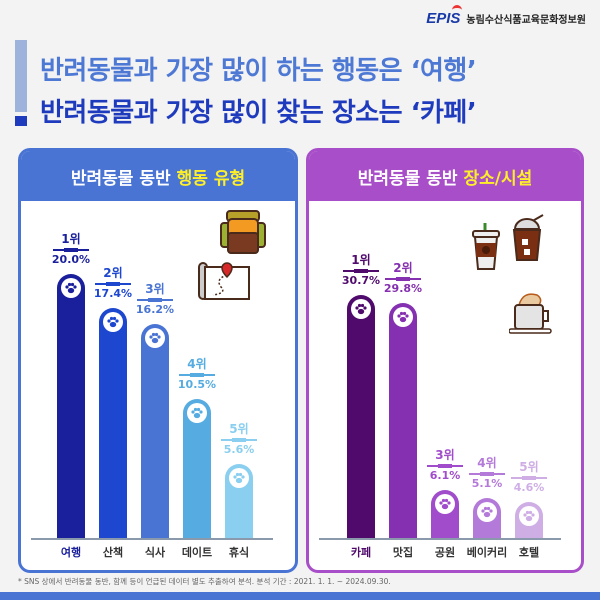 This screenshot has height=600, width=600. What do you see at coordinates (21, 121) in the screenshot?
I see `accent-square` at bounding box center [21, 121].